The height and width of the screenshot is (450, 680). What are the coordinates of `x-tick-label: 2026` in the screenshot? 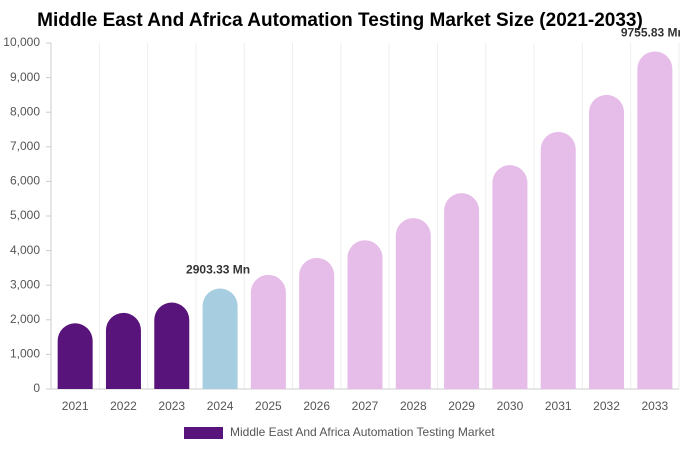 It's located at (316, 406).